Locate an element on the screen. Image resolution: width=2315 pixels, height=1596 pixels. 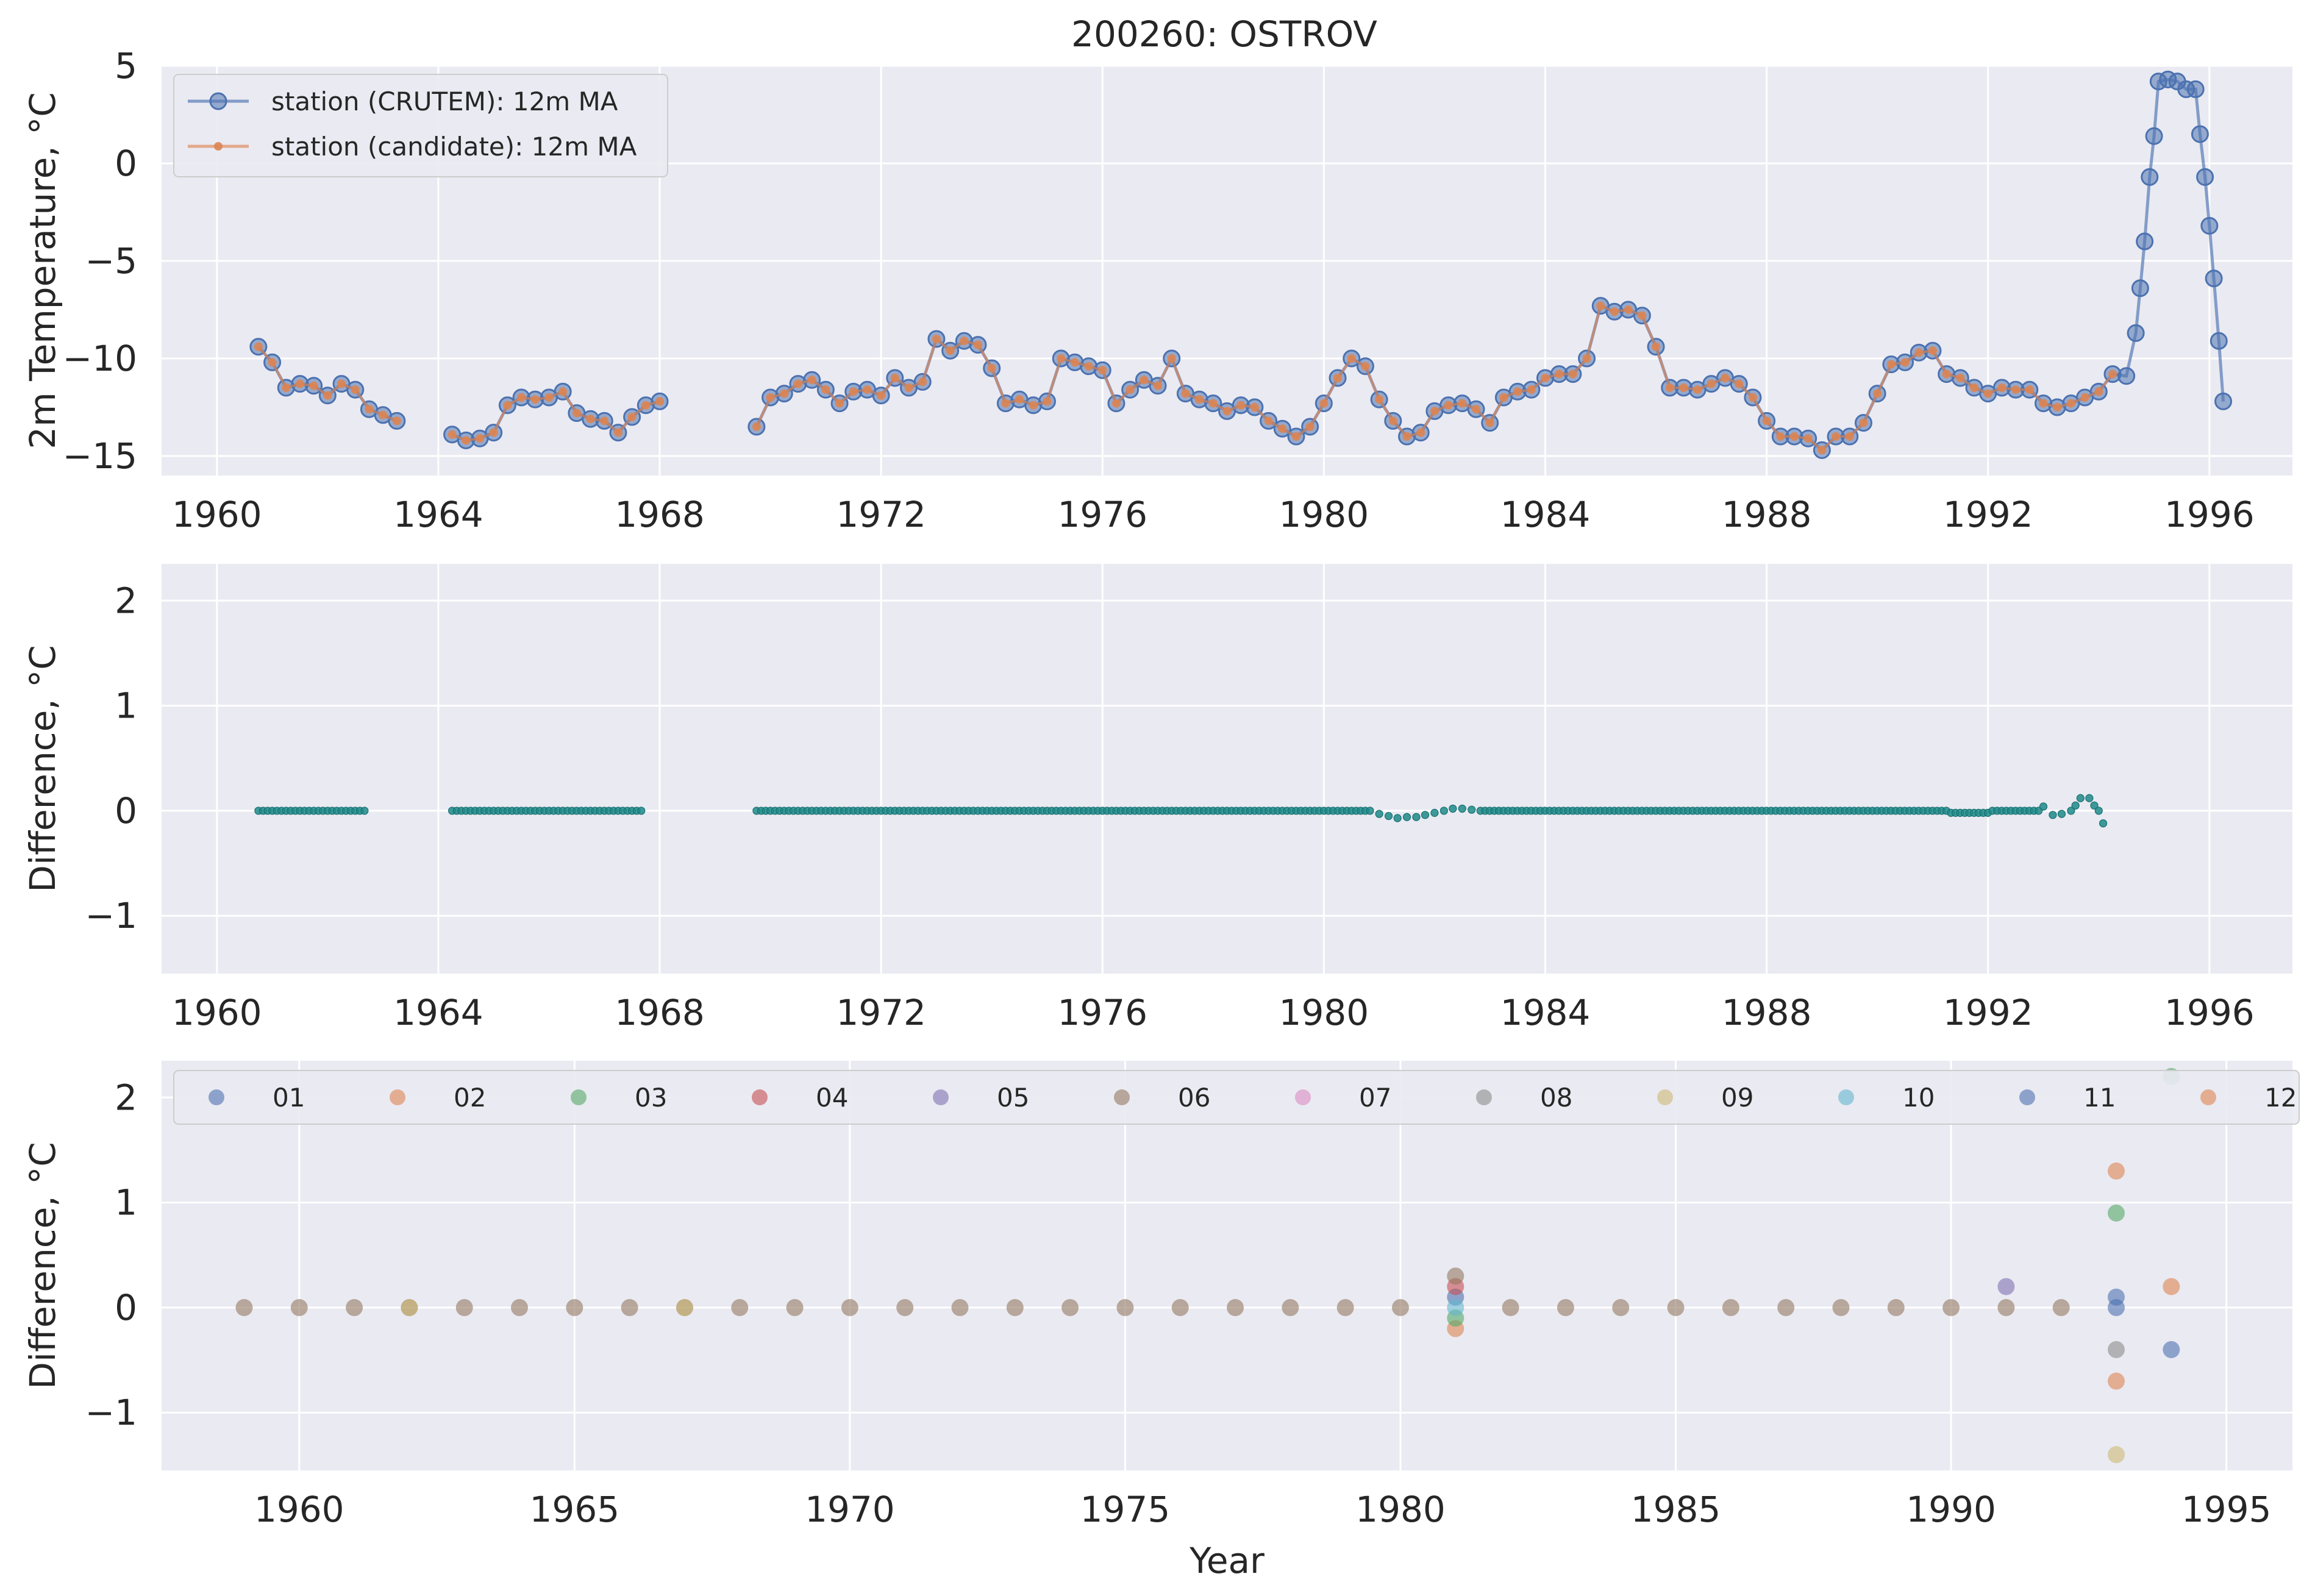
x-tick-label: 1965 is located at coordinates (575, 1509).